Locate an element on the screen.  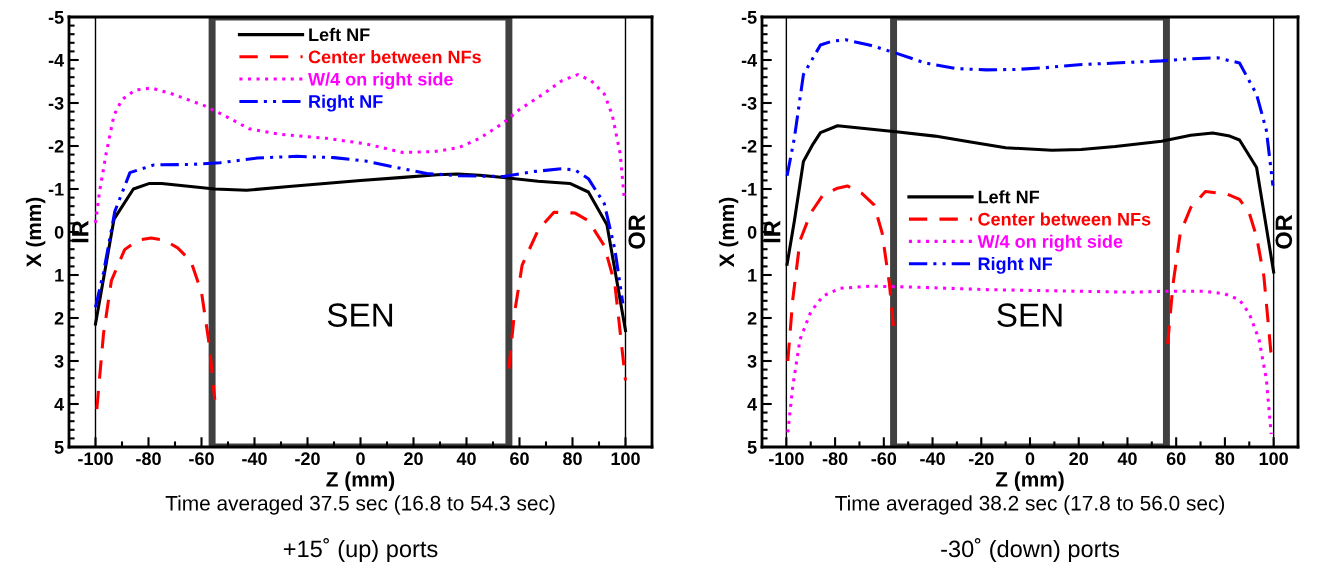
text: -30˚ (down) ports is located at coordinates (1030, 550).